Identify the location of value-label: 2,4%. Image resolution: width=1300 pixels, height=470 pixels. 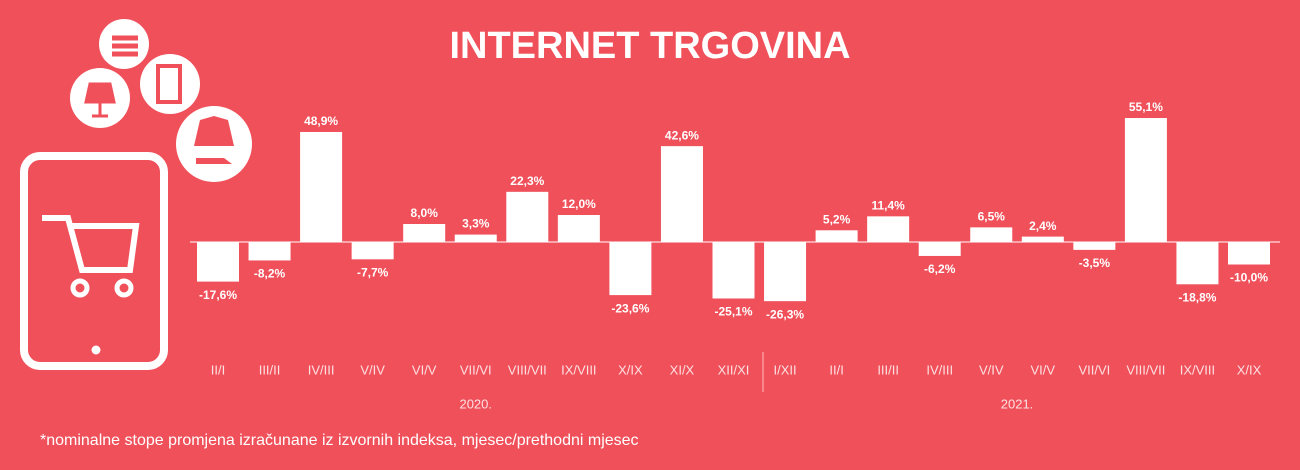
(1043, 226).